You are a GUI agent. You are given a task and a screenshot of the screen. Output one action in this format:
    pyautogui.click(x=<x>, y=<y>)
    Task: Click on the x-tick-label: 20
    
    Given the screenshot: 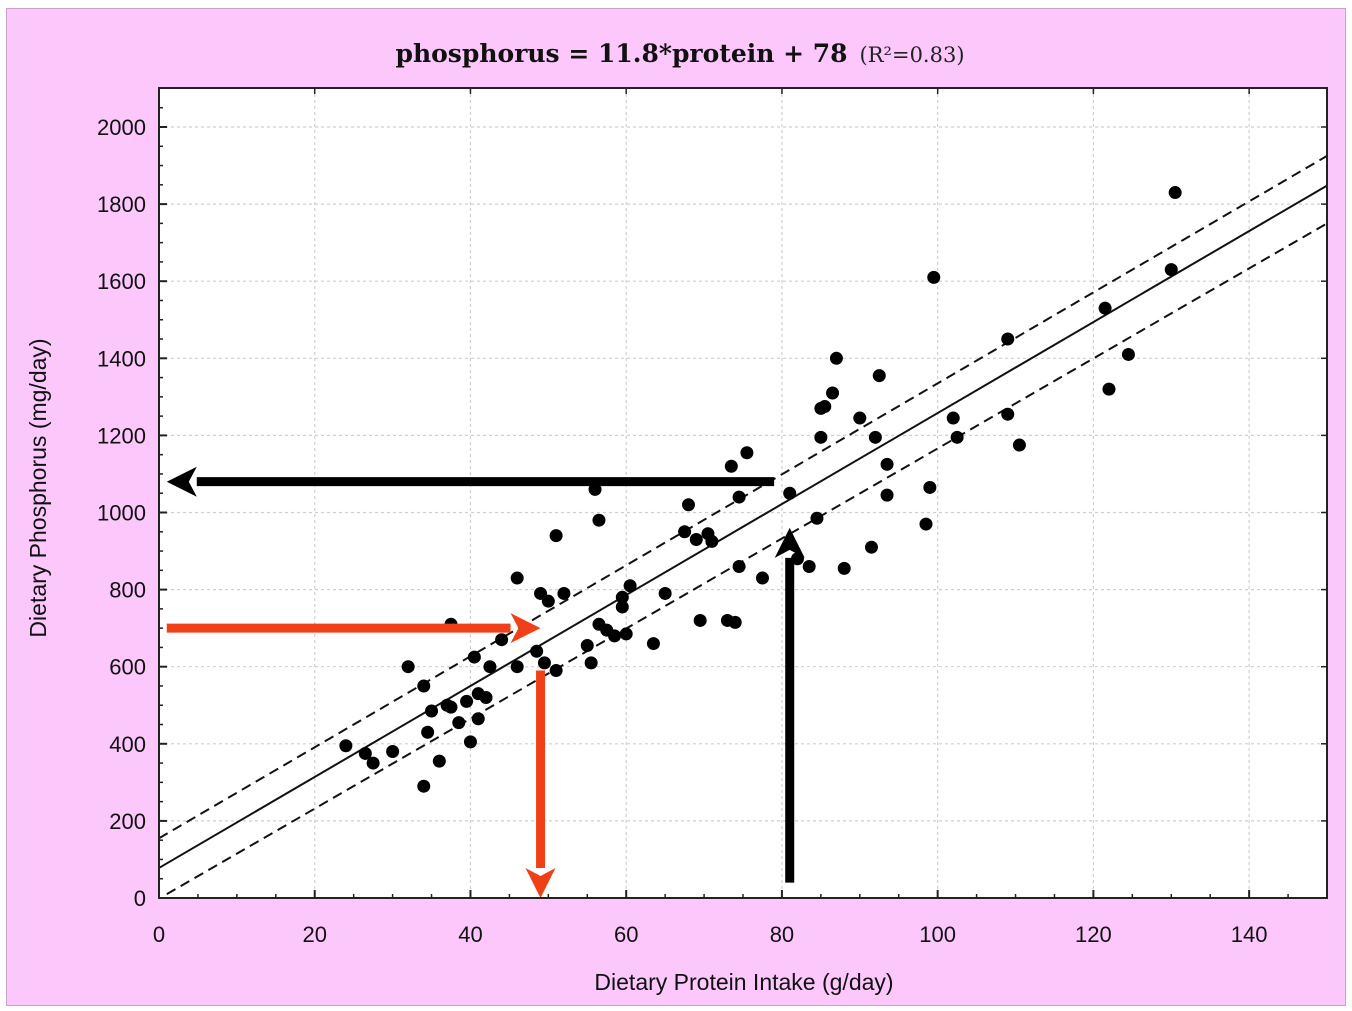 What is the action you would take?
    pyautogui.click(x=314, y=934)
    